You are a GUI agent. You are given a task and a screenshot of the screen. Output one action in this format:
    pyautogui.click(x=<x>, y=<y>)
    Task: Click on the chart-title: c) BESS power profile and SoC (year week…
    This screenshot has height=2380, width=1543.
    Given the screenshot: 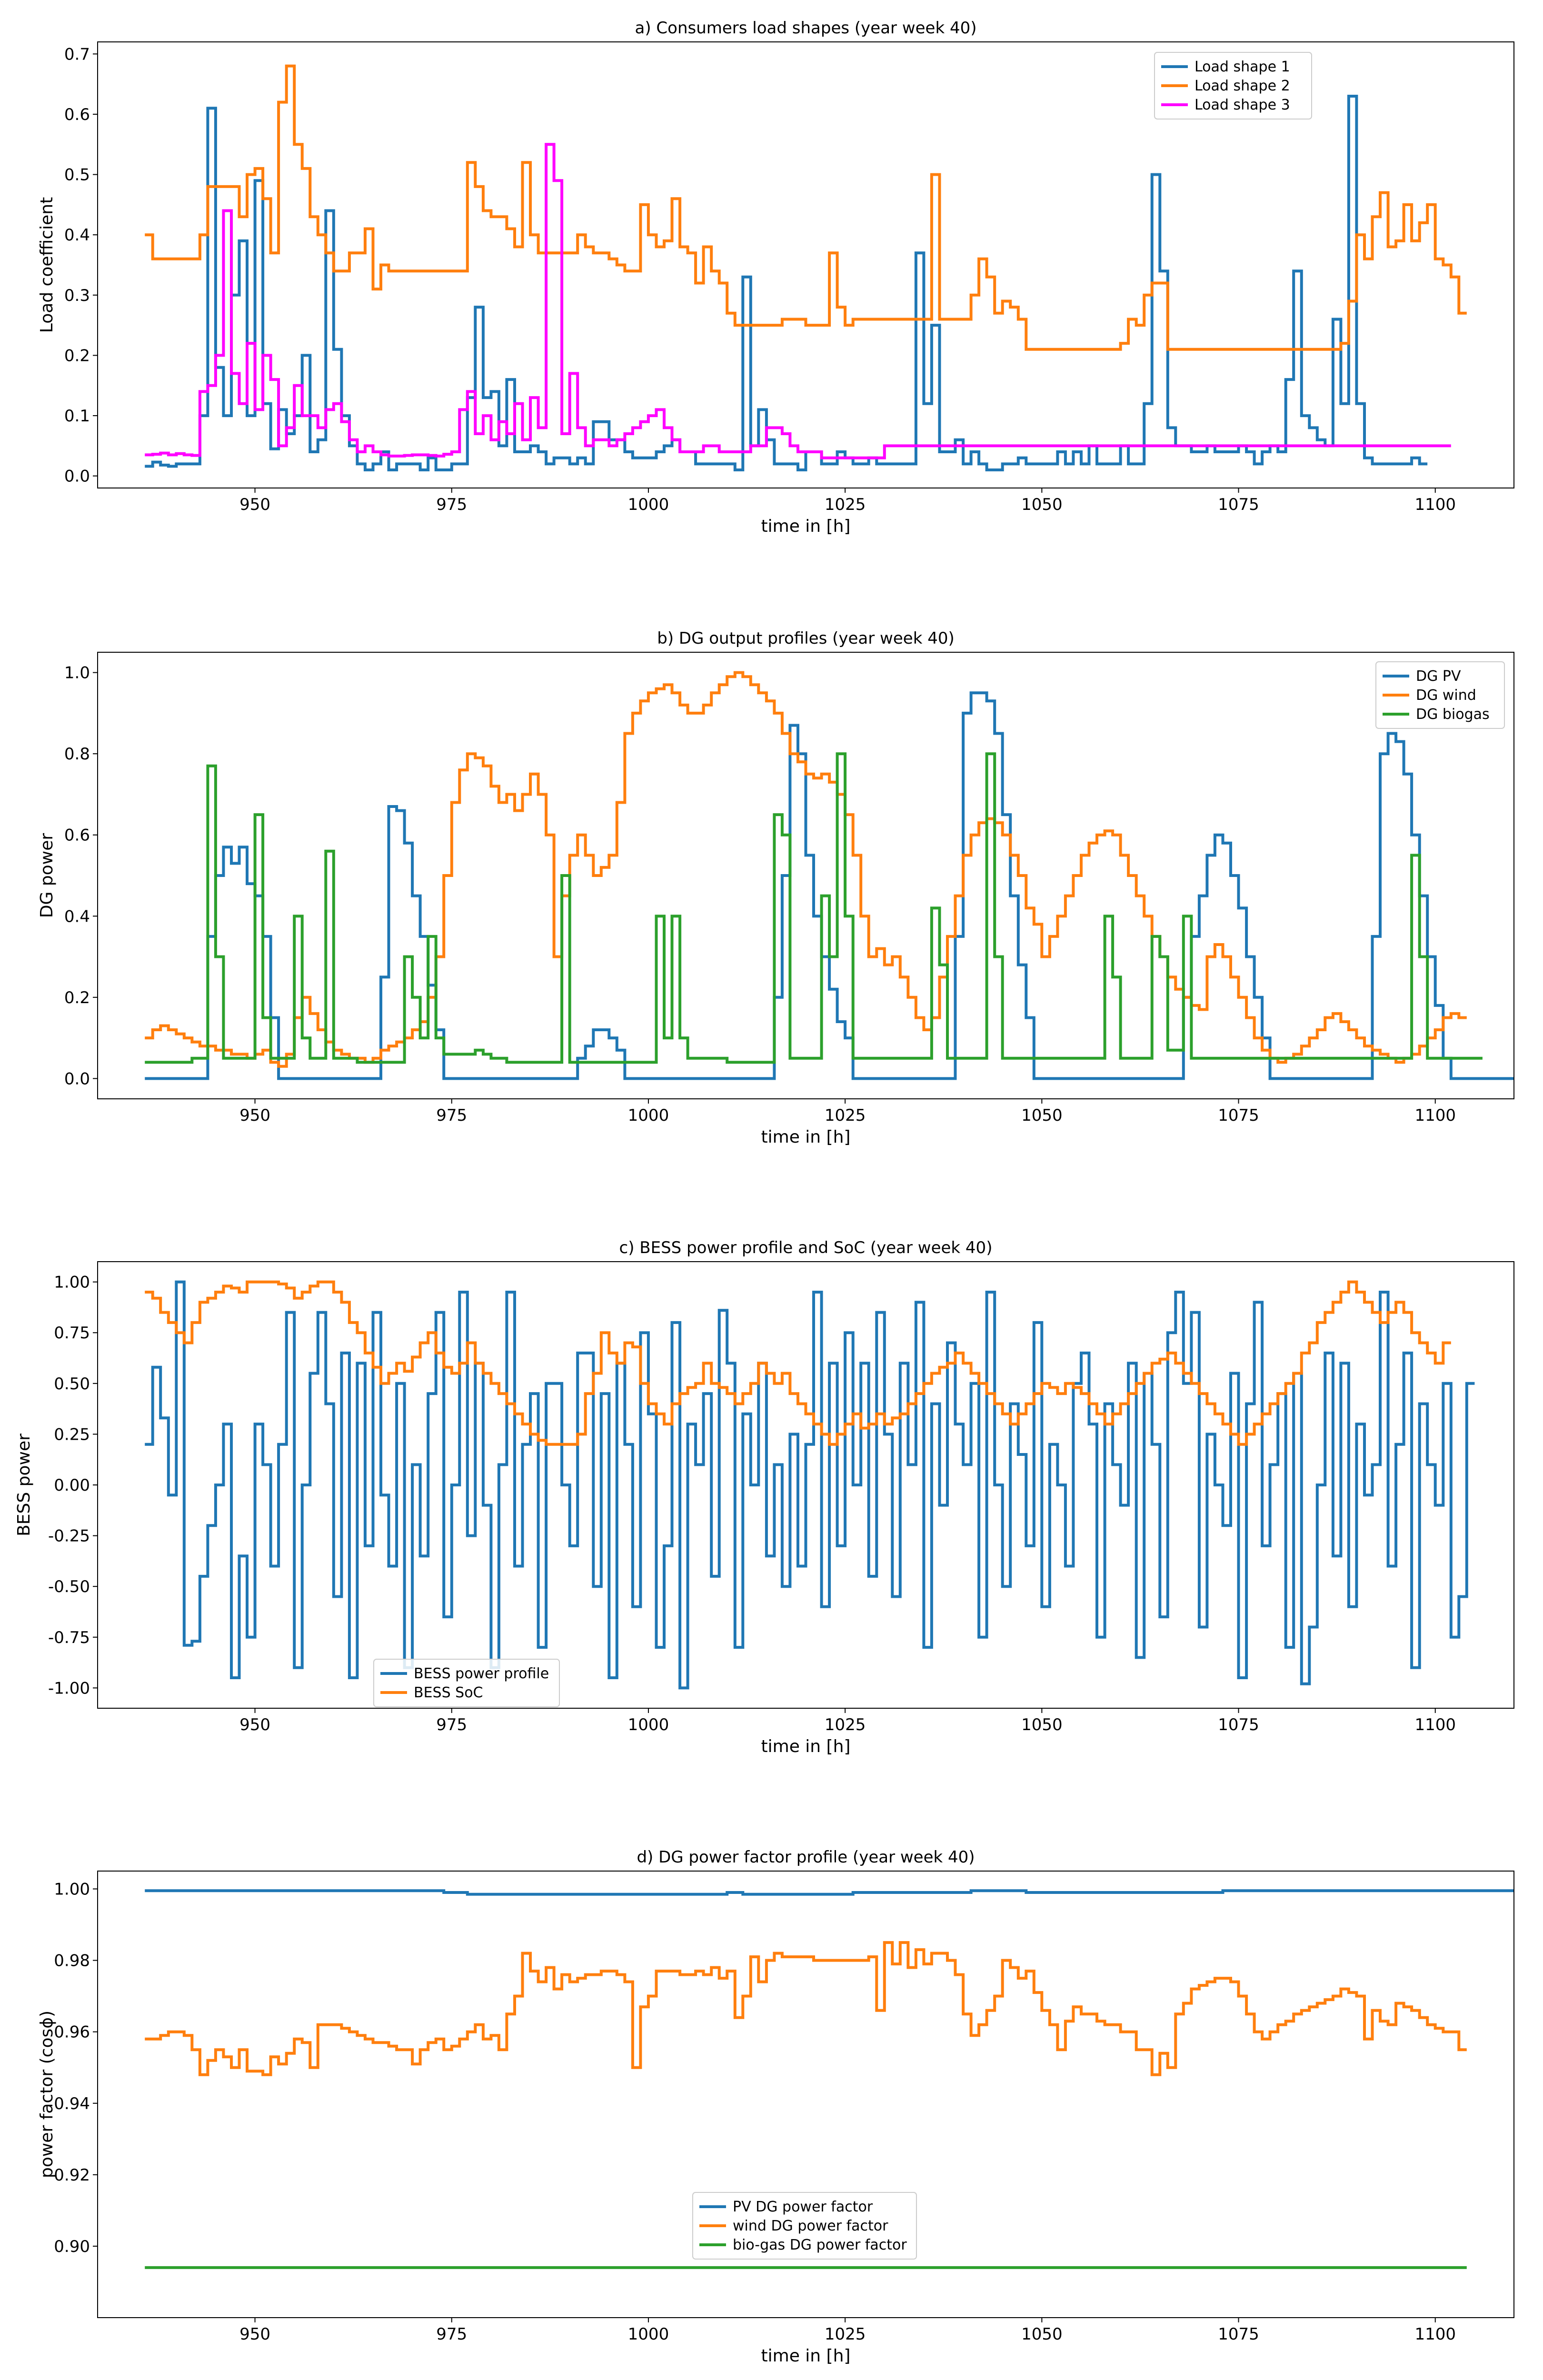 What is the action you would take?
    pyautogui.click(x=806, y=1247)
    